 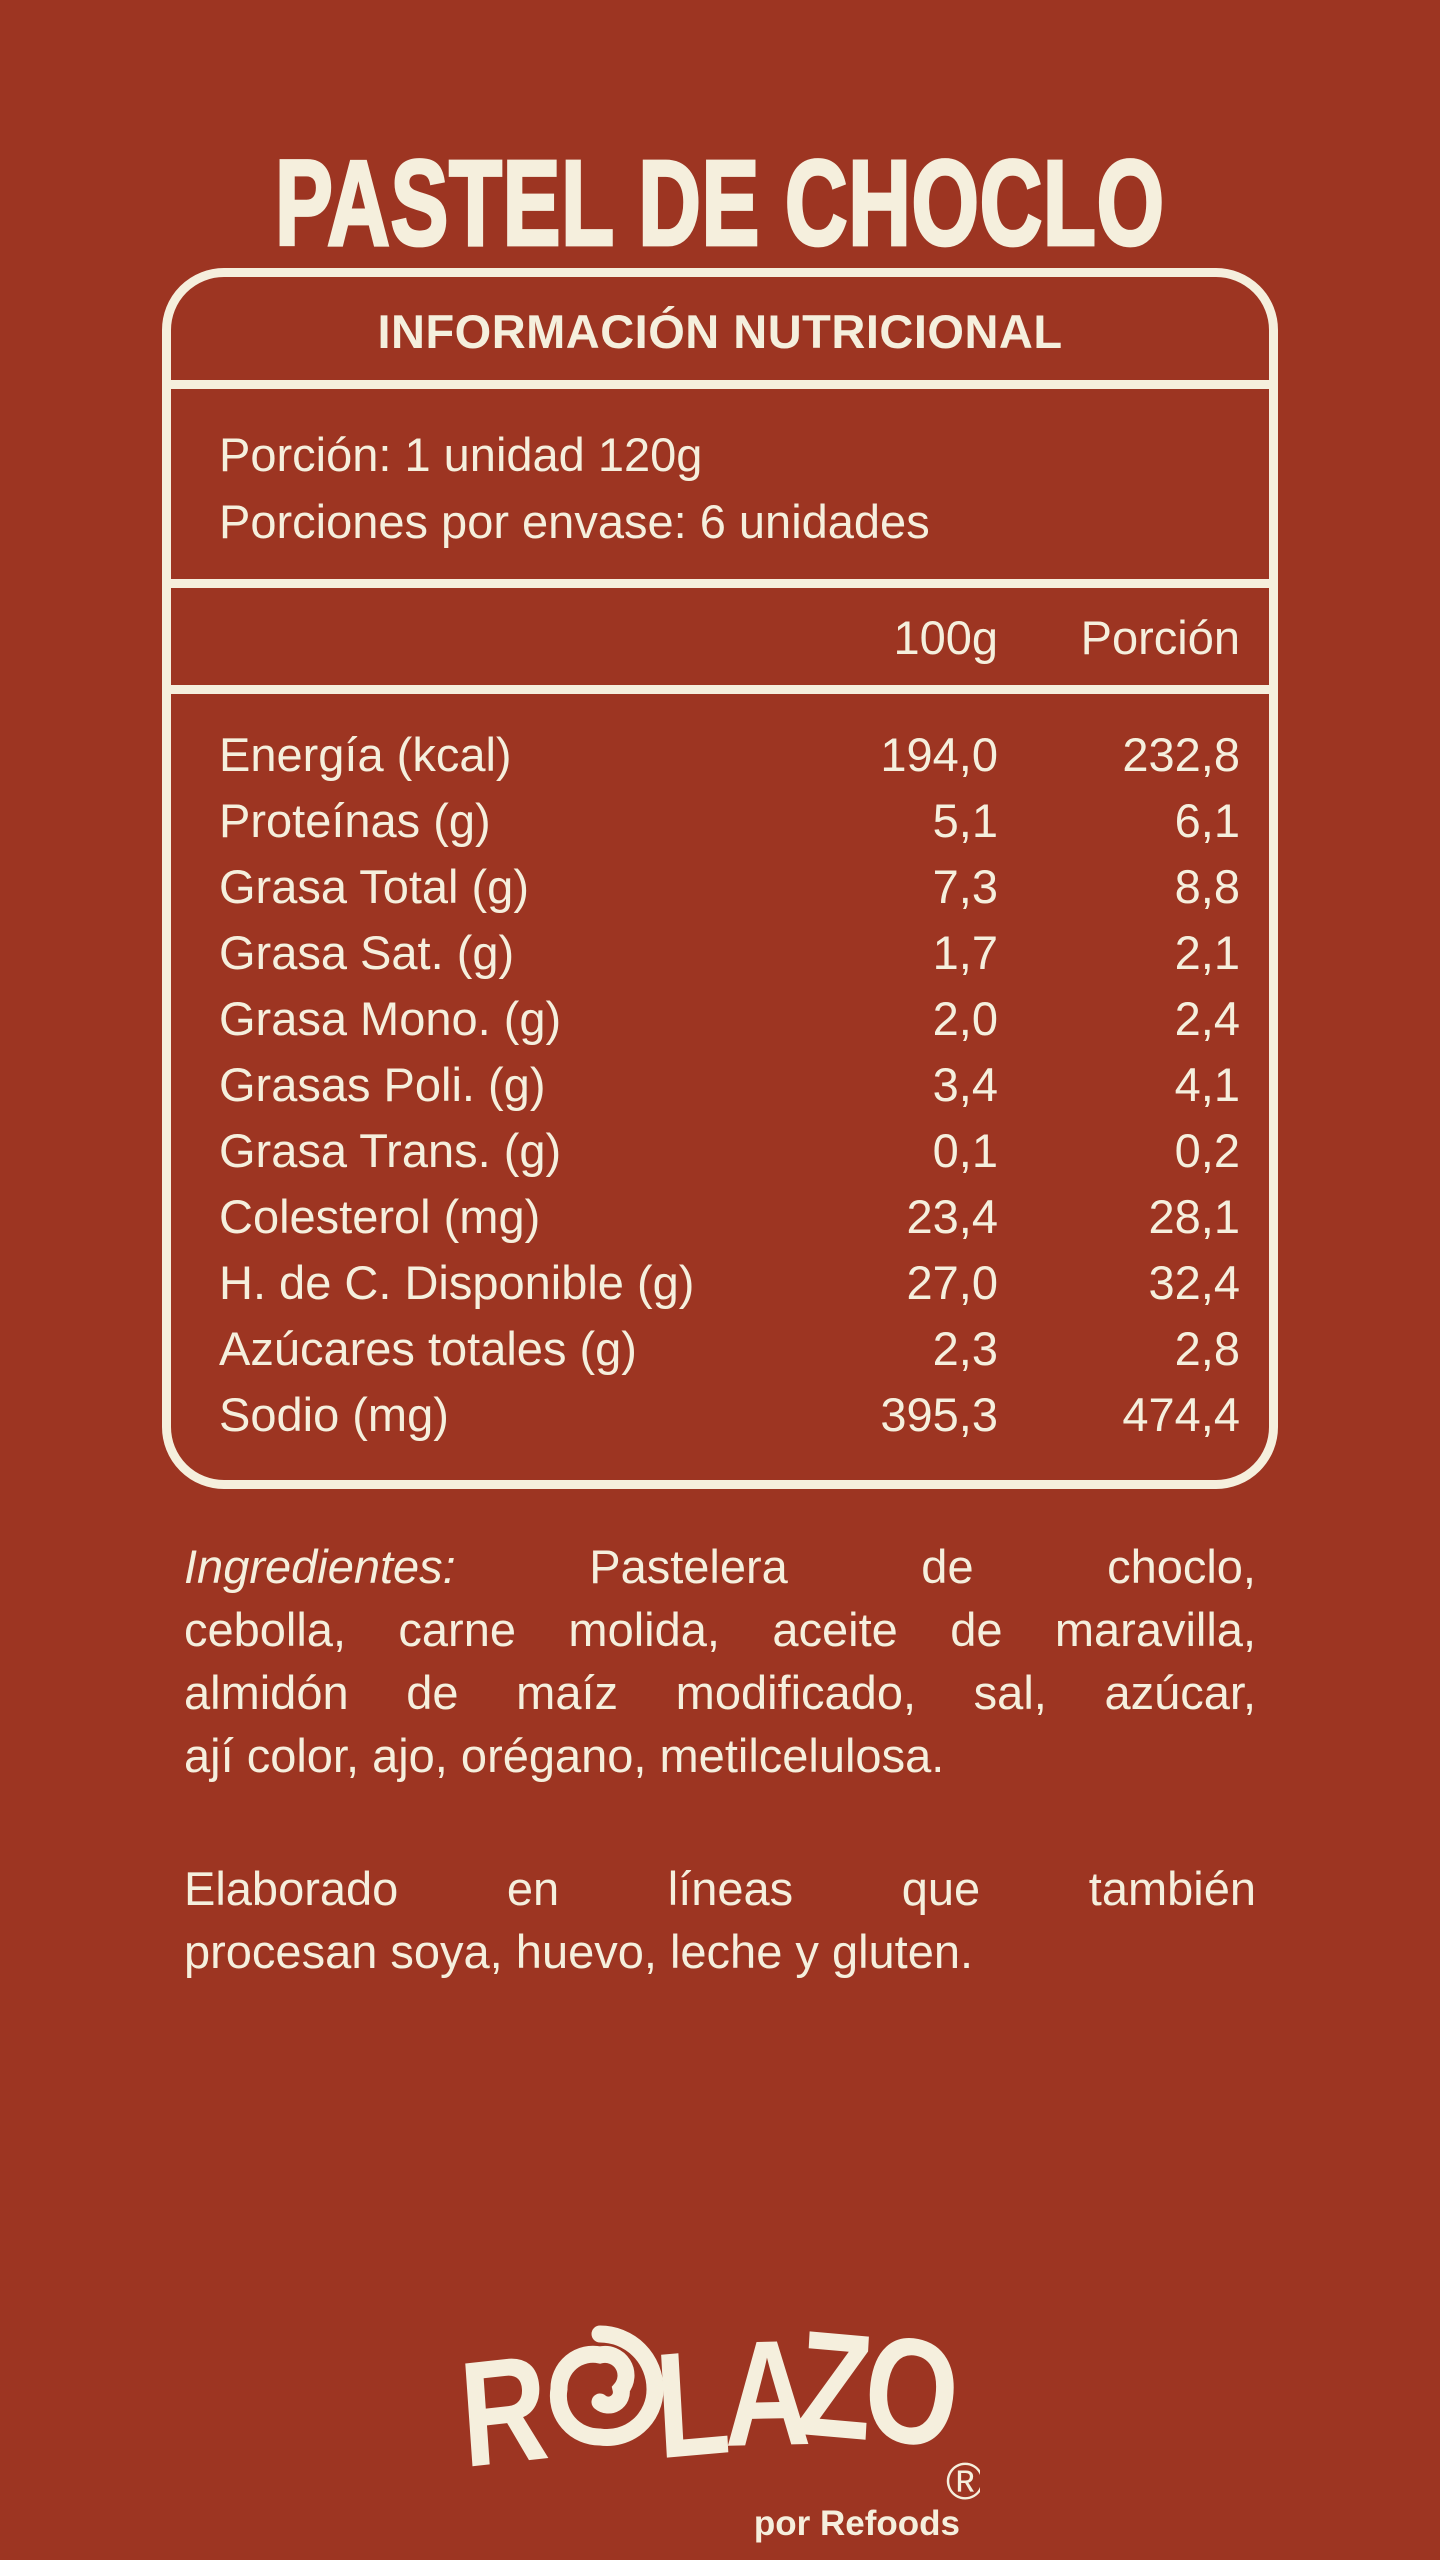 What do you see at coordinates (1207, 1084) in the screenshot?
I see `value-per-portion: 4,1` at bounding box center [1207, 1084].